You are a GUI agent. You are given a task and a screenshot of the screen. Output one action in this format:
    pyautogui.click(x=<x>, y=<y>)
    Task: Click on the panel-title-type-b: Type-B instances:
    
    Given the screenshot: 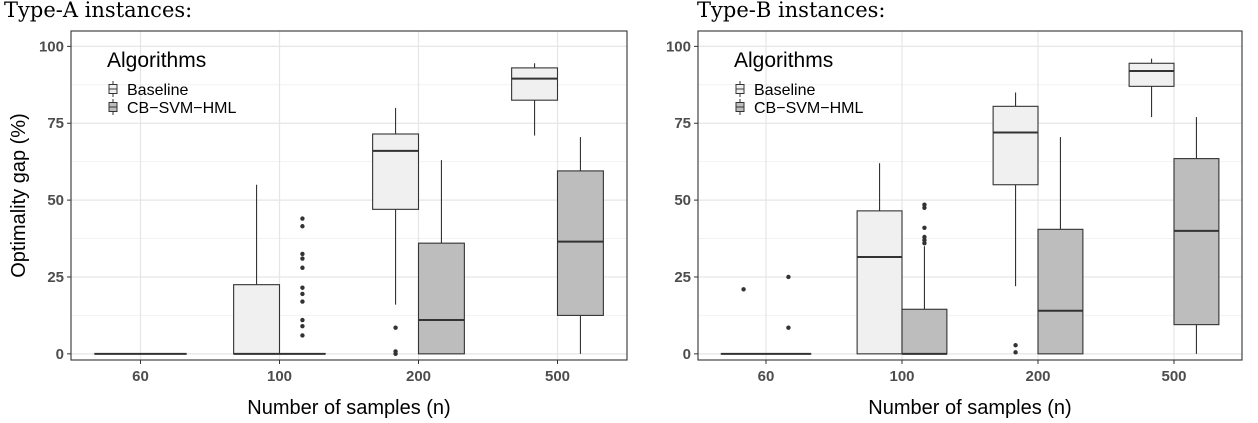 What is the action you would take?
    pyautogui.click(x=791, y=11)
    